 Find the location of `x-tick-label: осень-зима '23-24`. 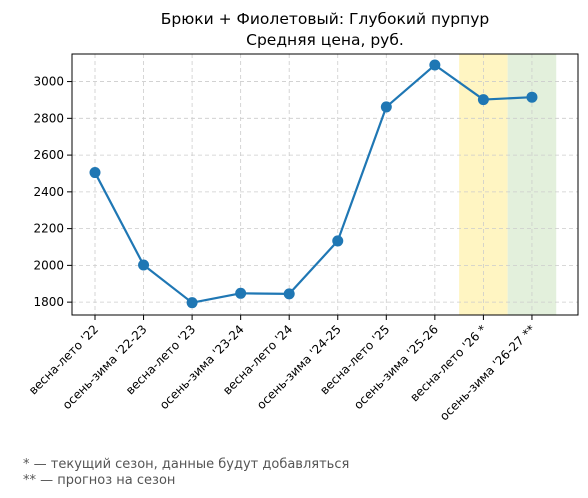

x-tick-label: осень-зима '23-24 is located at coordinates (202, 367).